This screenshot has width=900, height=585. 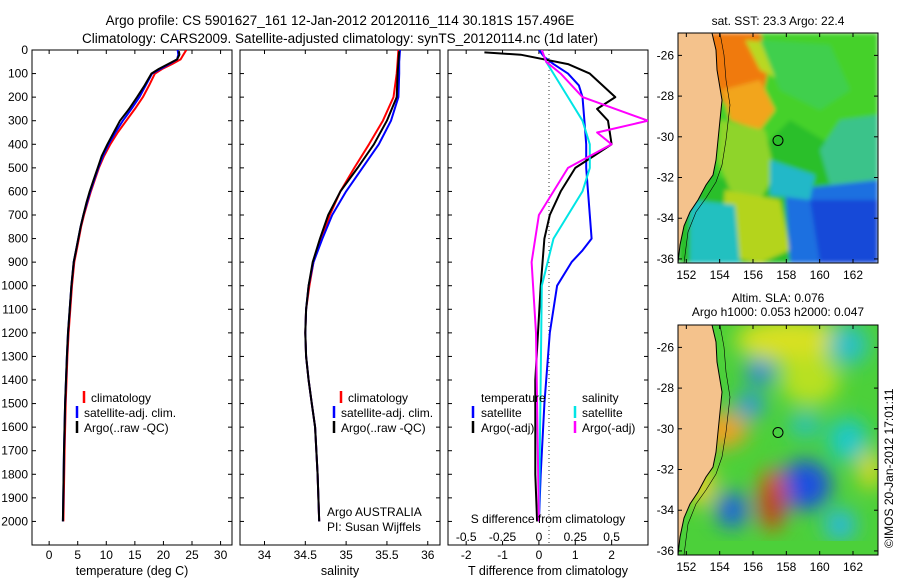 What do you see at coordinates (18, 168) in the screenshot?
I see `y-tick-label: 500` at bounding box center [18, 168].